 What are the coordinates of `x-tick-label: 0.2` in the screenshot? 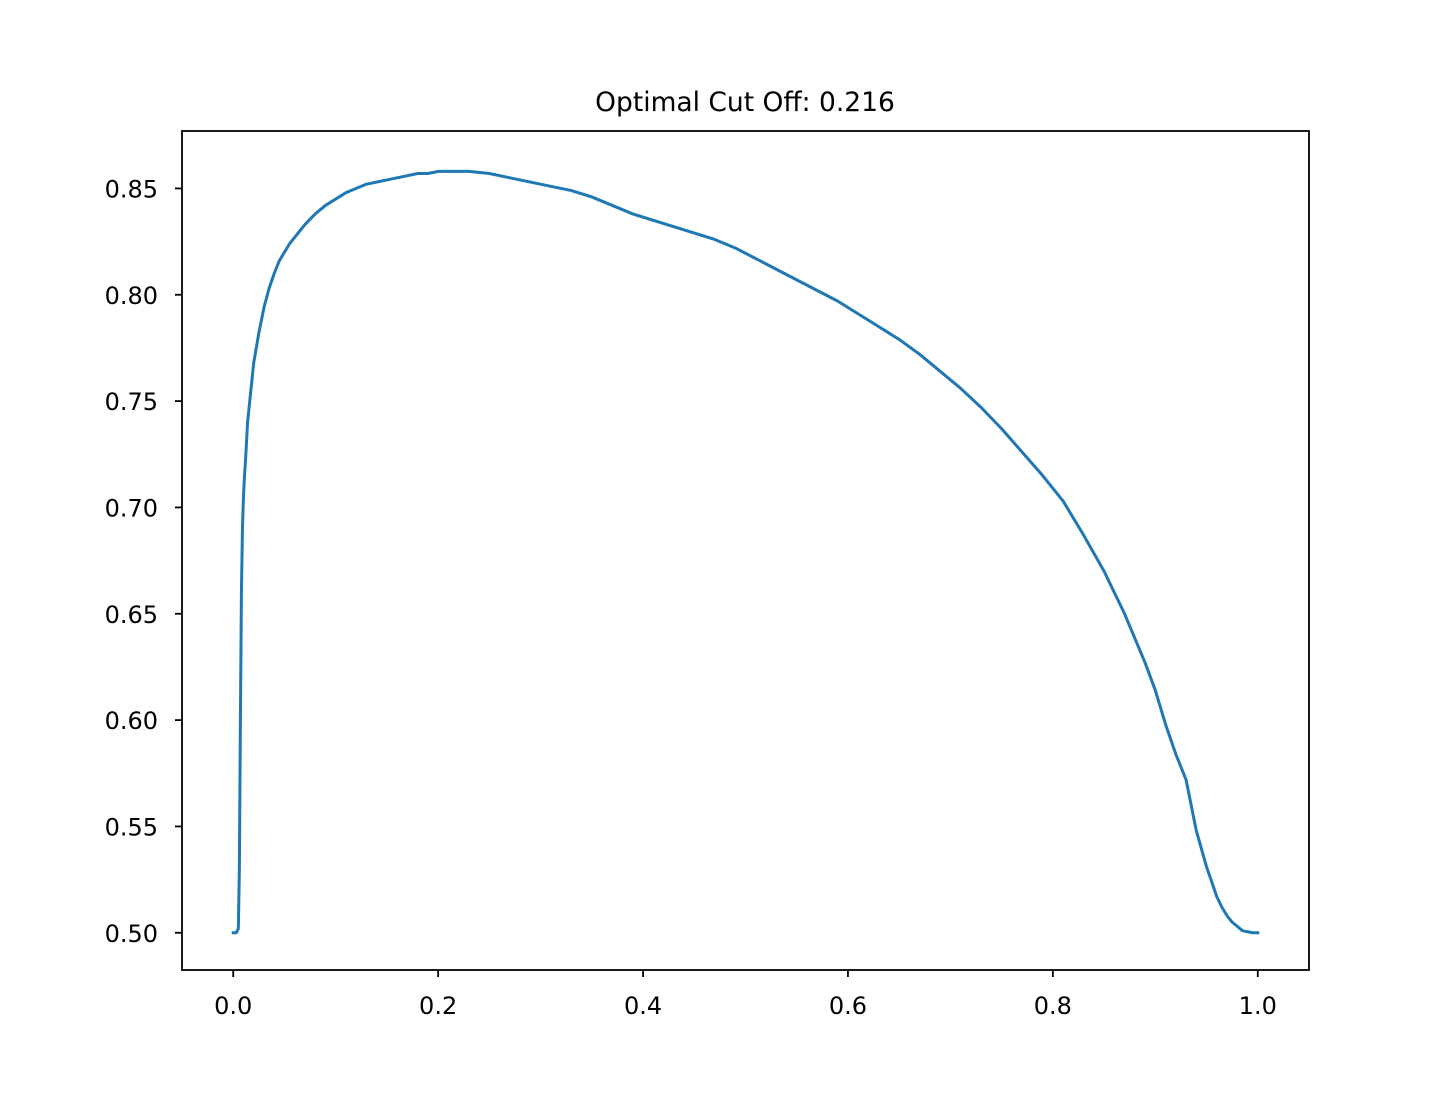 It's located at (438, 1006).